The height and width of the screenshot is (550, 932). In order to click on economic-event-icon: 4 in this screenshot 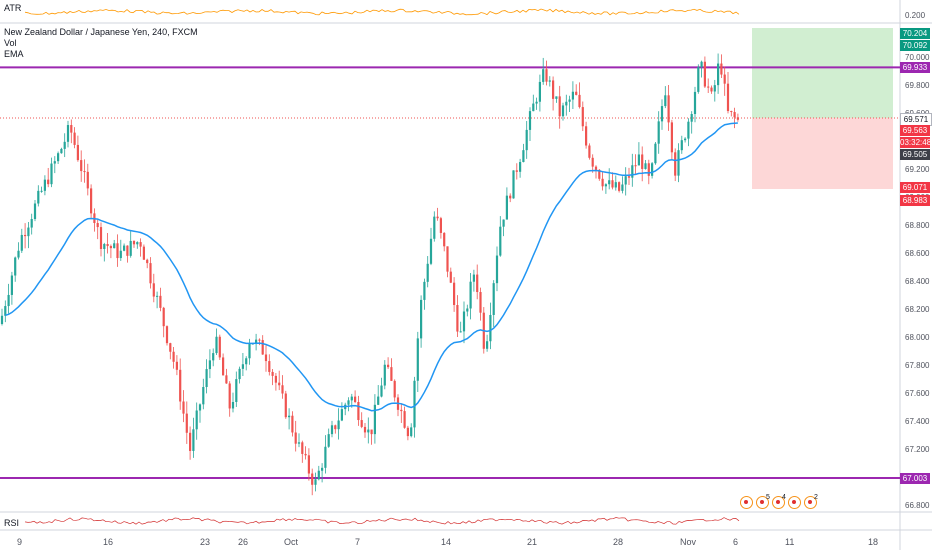, I will do `click(779, 501)`.